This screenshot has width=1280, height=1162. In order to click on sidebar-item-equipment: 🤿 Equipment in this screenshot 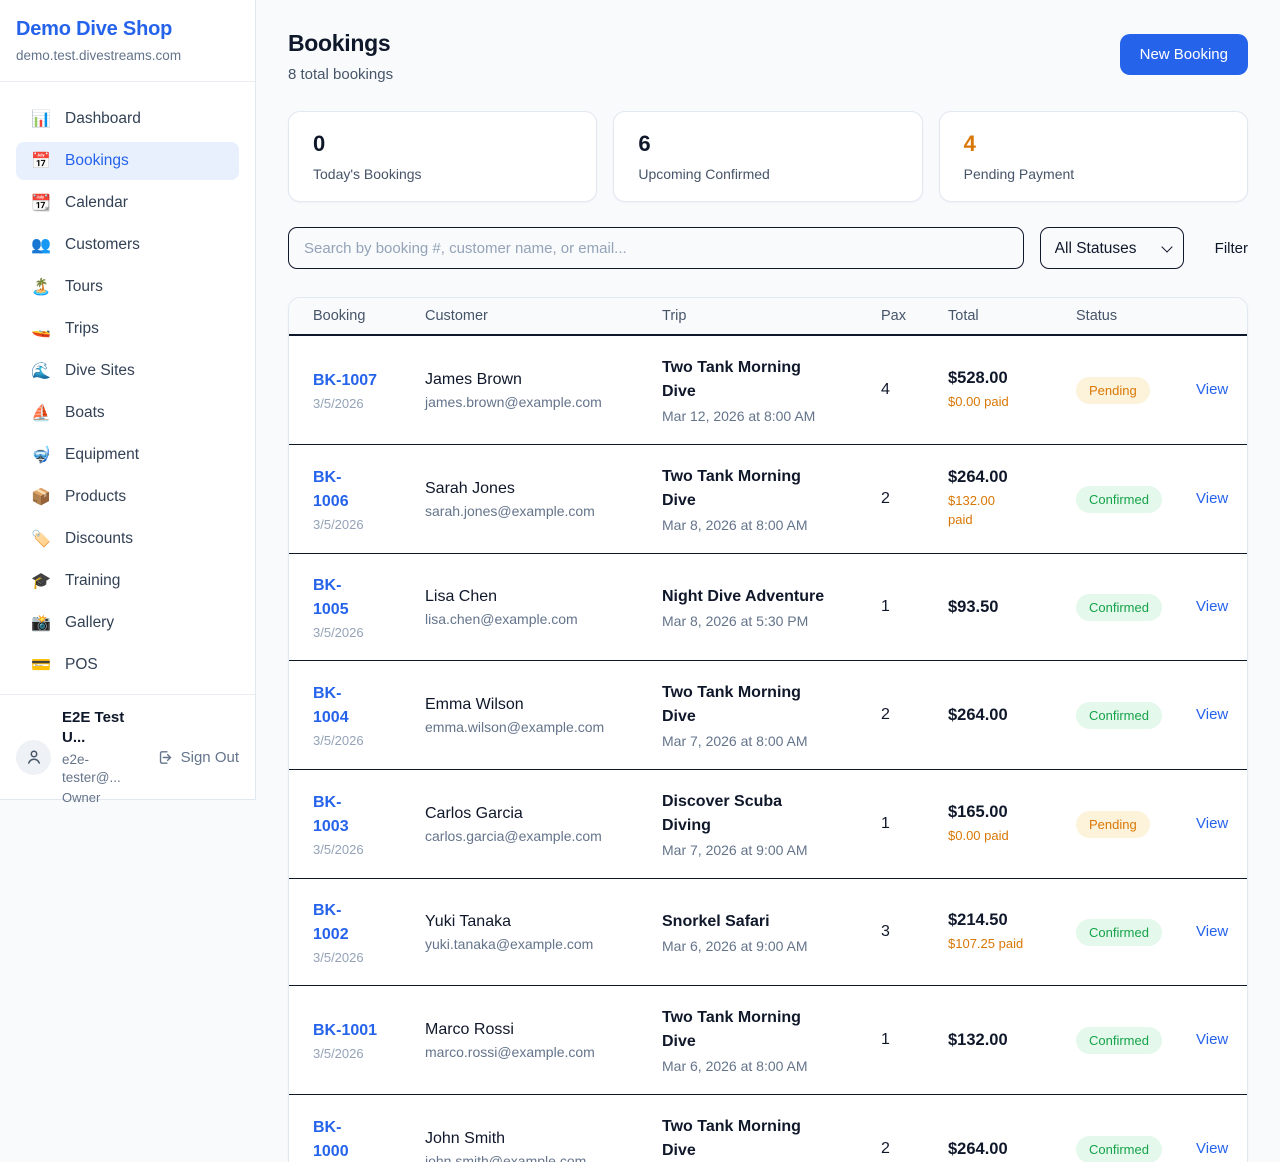, I will do `click(127, 455)`.